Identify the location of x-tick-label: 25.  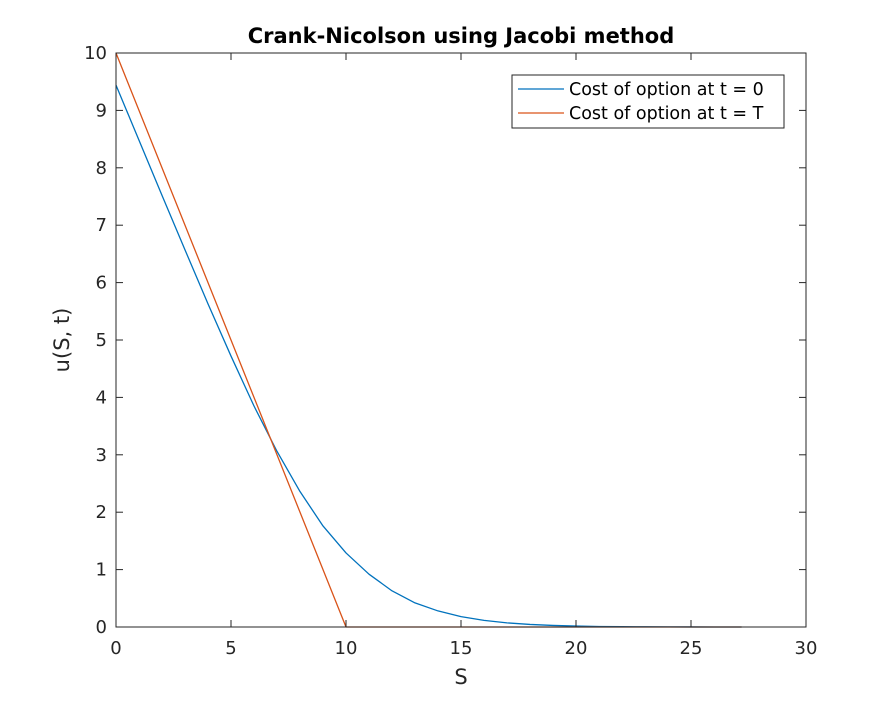
(691, 648).